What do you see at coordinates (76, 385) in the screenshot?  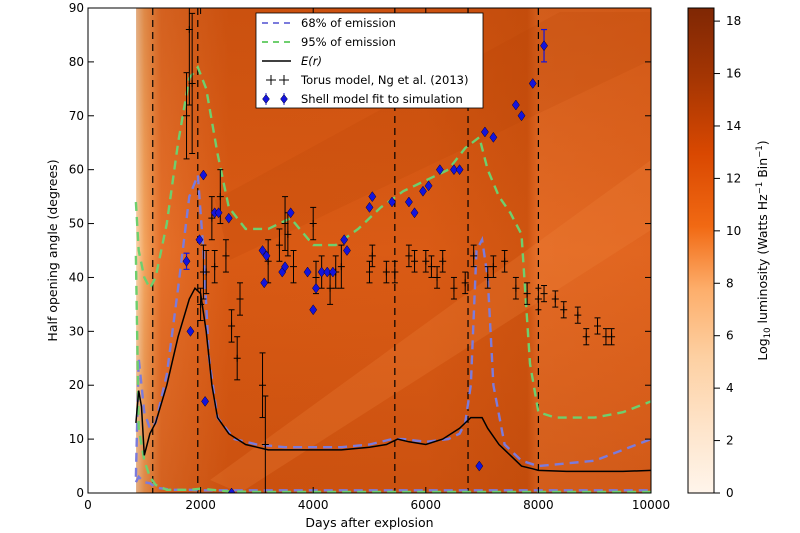 I see `y-tick-label: 20` at bounding box center [76, 385].